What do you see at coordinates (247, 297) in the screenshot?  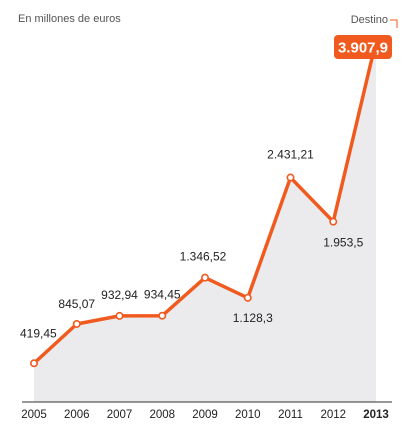 I see `data-point-2010` at bounding box center [247, 297].